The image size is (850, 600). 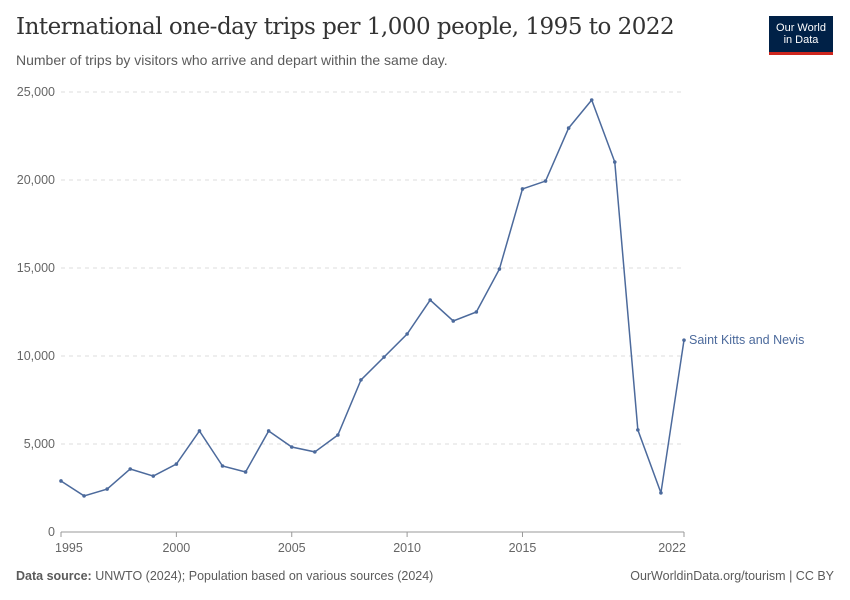 What do you see at coordinates (36, 356) in the screenshot?
I see `y-tick-label: 10,000` at bounding box center [36, 356].